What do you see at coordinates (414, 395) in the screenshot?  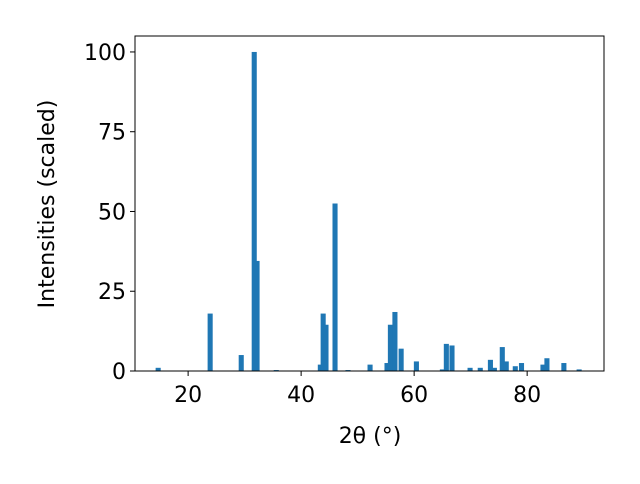 I see `x-tick-label: 60` at bounding box center [414, 395].